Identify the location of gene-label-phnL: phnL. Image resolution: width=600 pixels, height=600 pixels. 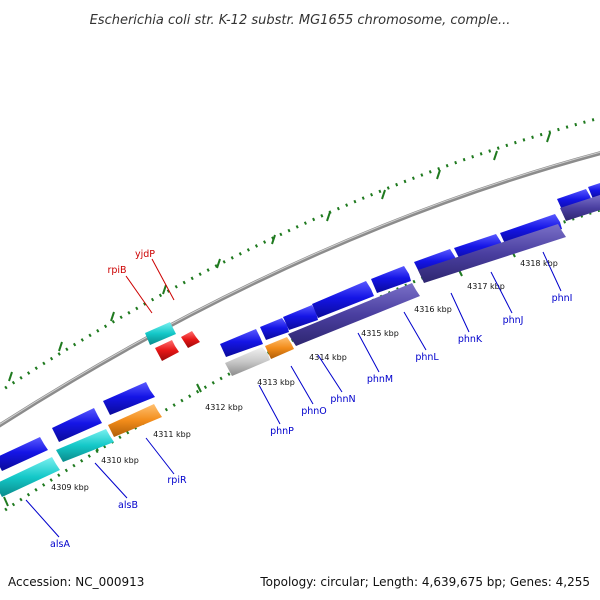
(427, 357).